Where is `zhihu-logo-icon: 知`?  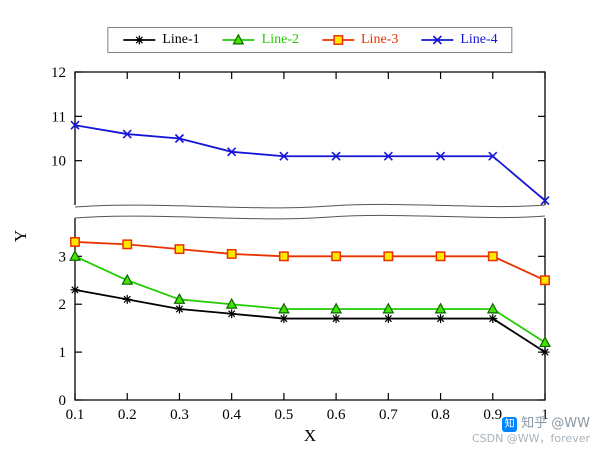 zhihu-logo-icon: 知 is located at coordinates (510, 424).